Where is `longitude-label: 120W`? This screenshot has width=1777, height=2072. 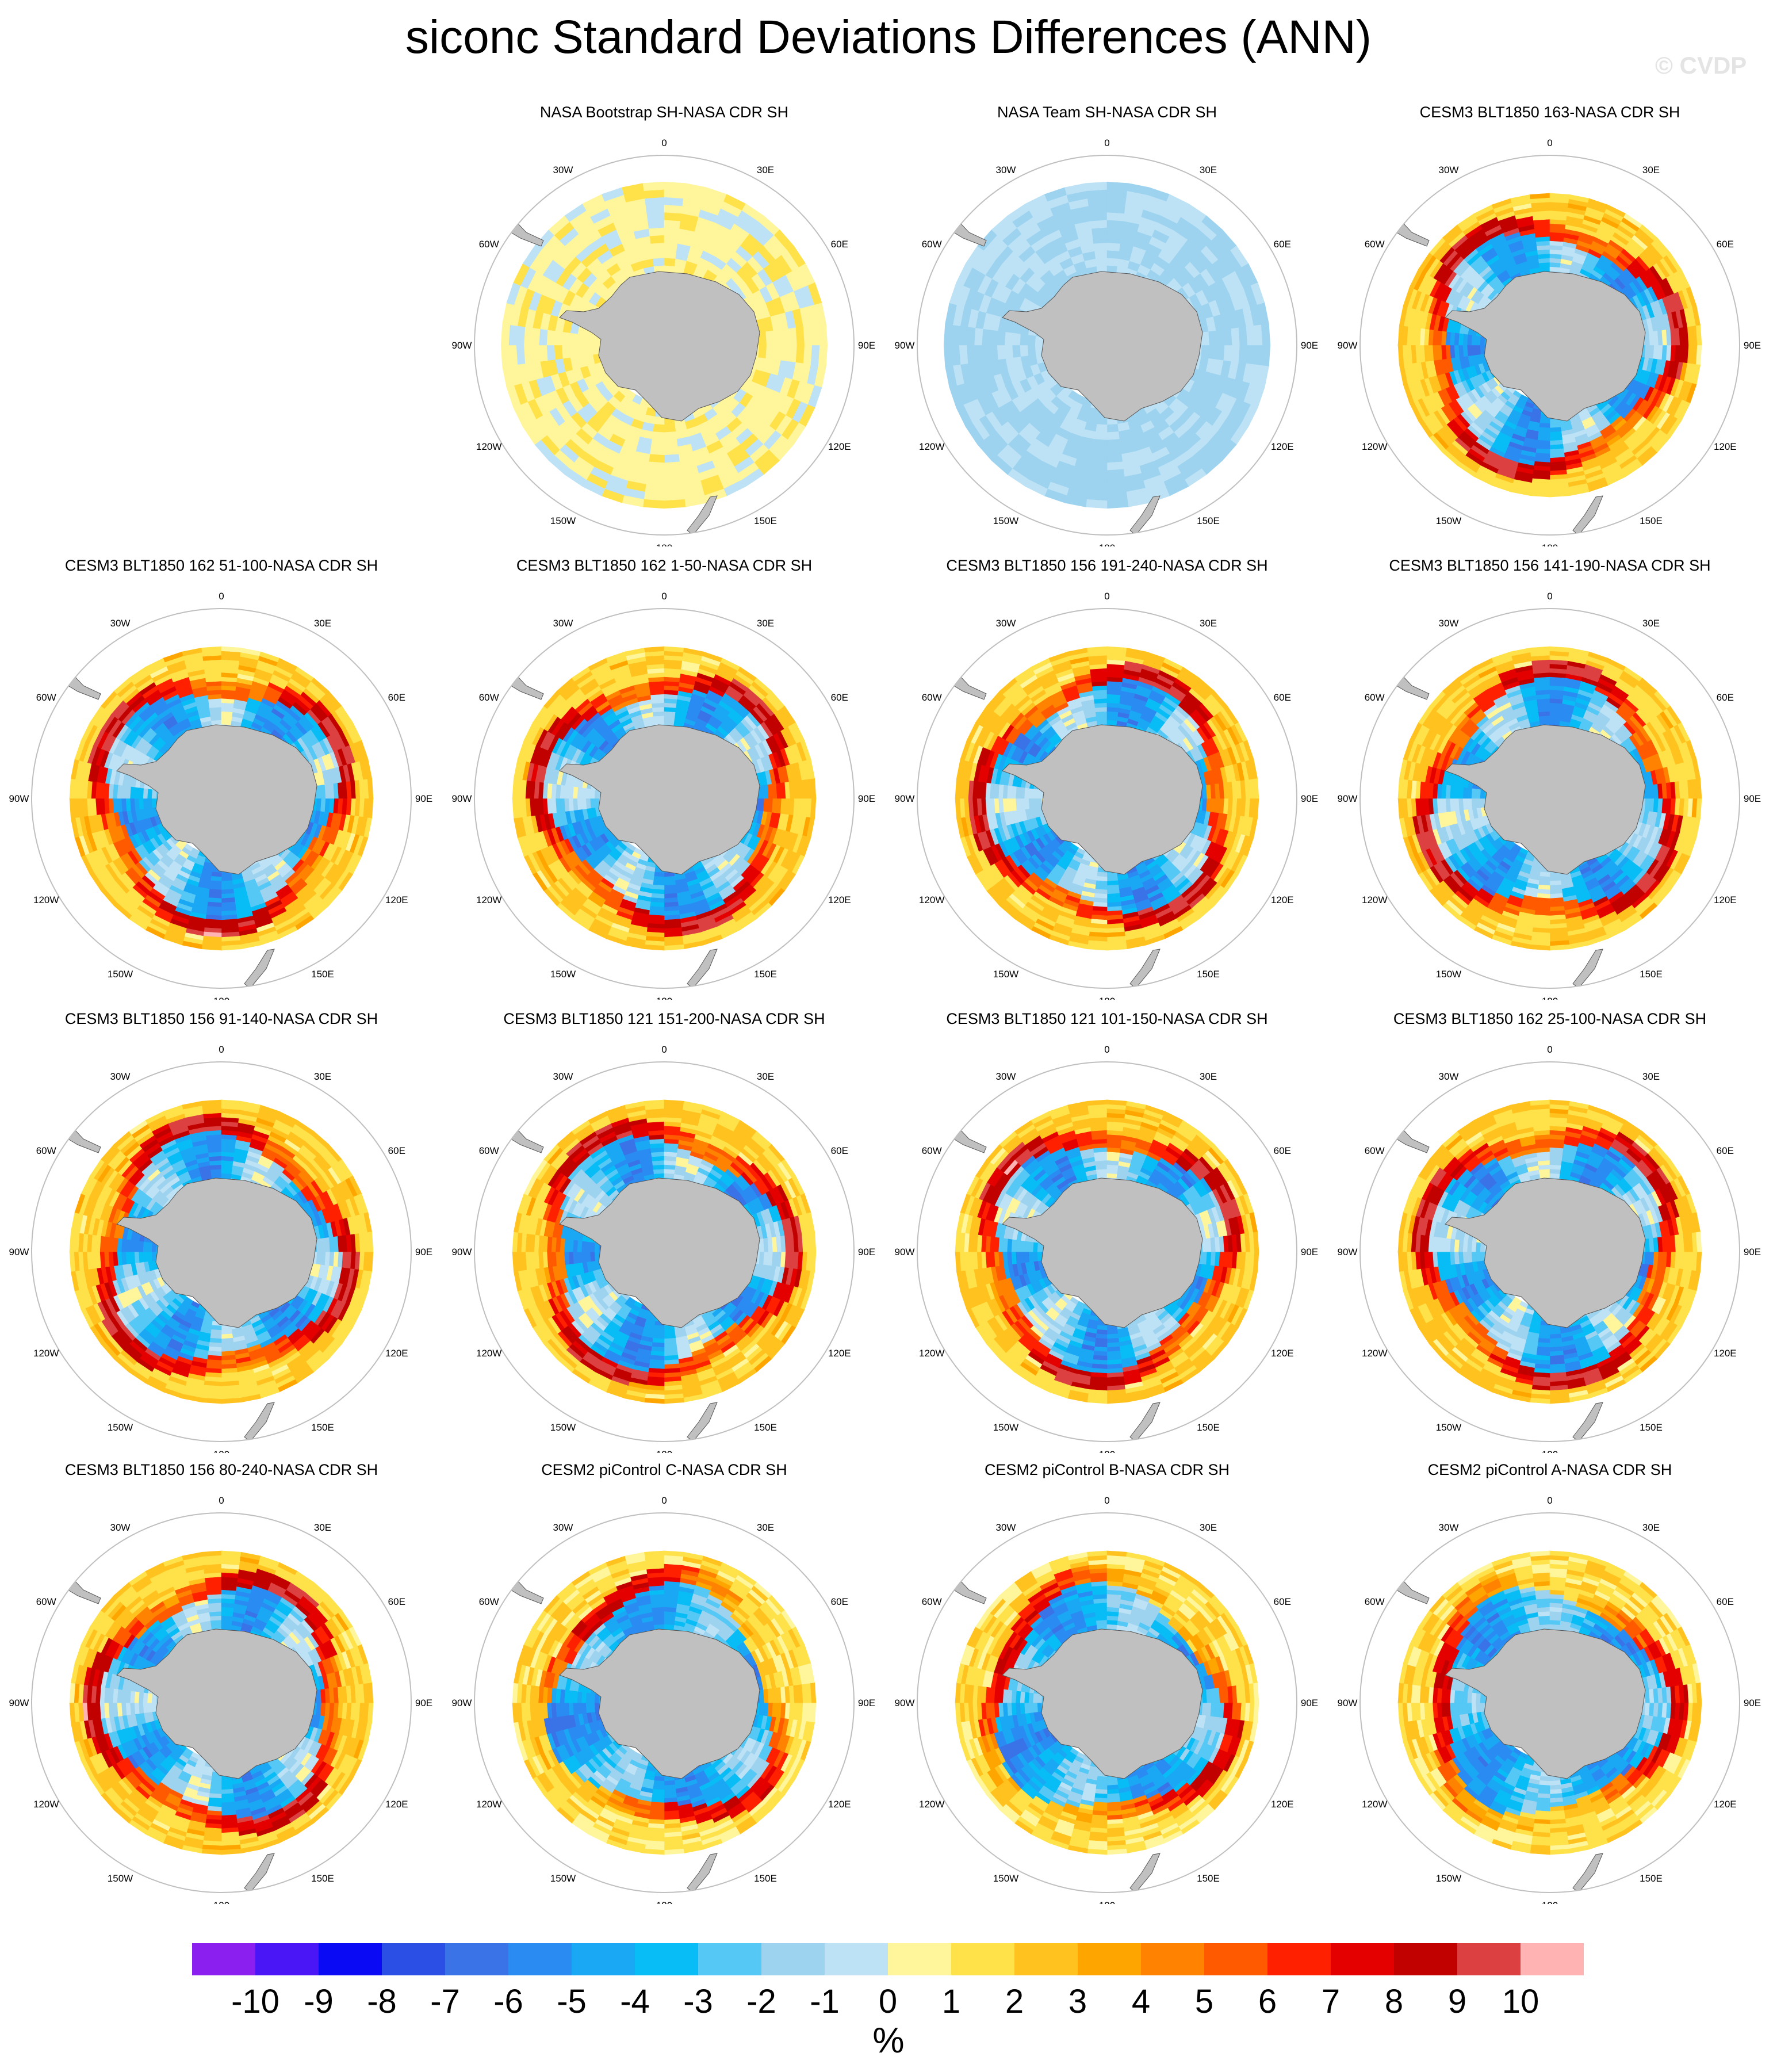
longitude-label: 120W is located at coordinates (46, 899).